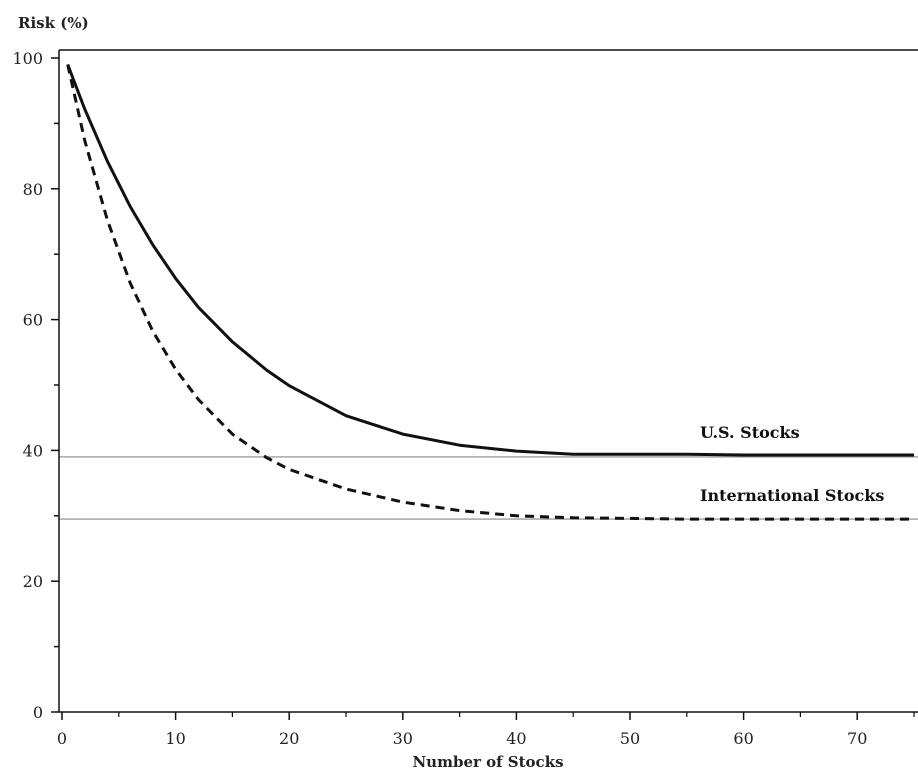 Image resolution: width=918 pixels, height=774 pixels. What do you see at coordinates (516, 738) in the screenshot?
I see `x-tick-label-4: 40` at bounding box center [516, 738].